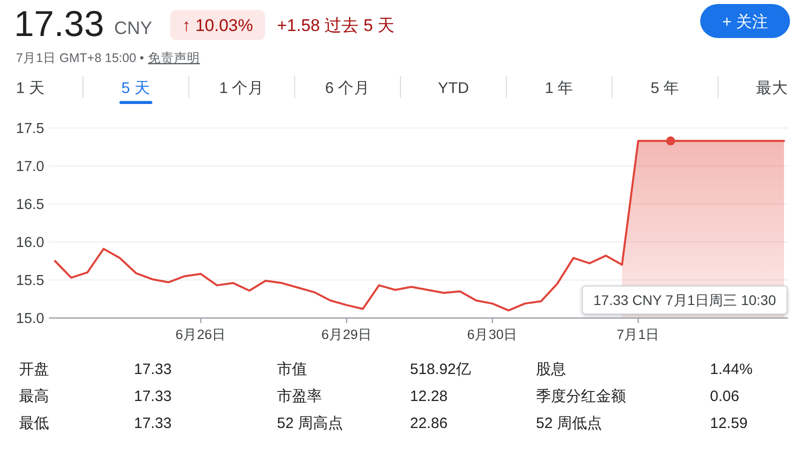 This screenshot has width=800, height=450. What do you see at coordinates (638, 334) in the screenshot?
I see `xtick-label: 7月1日` at bounding box center [638, 334].